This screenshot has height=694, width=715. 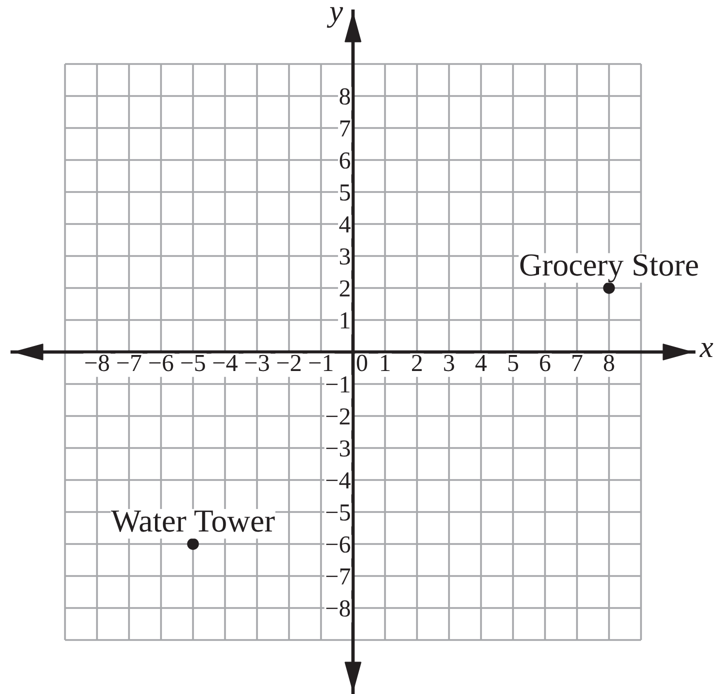 What do you see at coordinates (345, 96) in the screenshot?
I see `y-tick-label: 8` at bounding box center [345, 96].